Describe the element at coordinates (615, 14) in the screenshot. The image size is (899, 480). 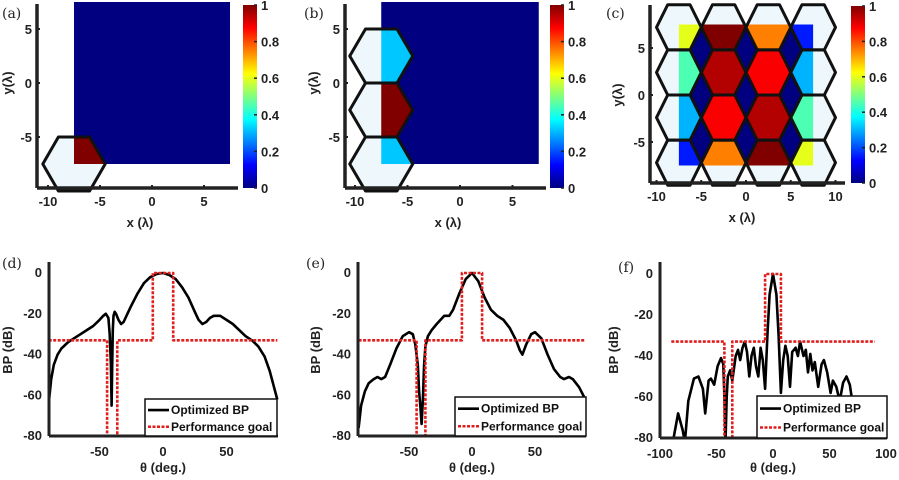
I see `panel-label: (c)` at that location.